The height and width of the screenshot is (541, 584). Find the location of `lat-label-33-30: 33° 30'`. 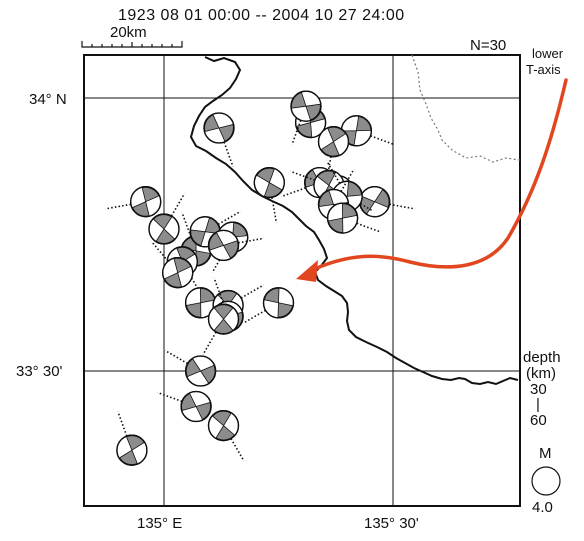

lat-label-33-30: 33° 30' is located at coordinates (39, 371).